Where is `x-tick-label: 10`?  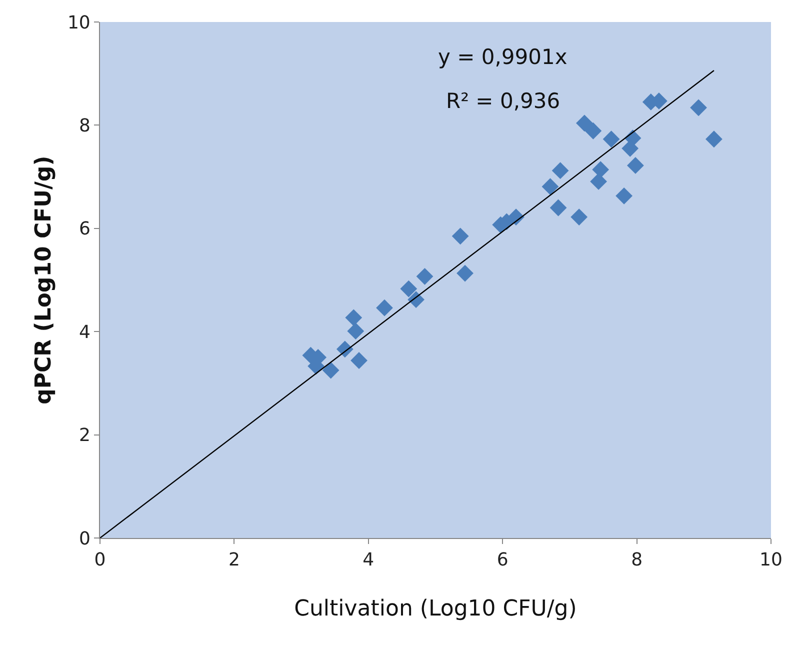 x-tick-label: 10 is located at coordinates (771, 560).